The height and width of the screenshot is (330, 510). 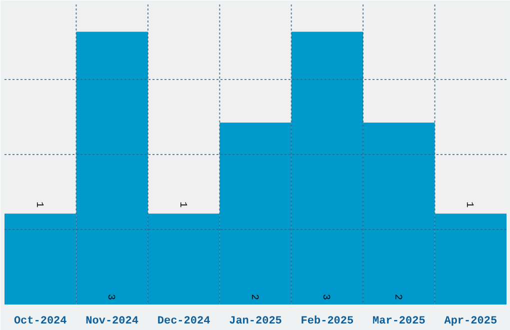 What do you see at coordinates (41, 322) in the screenshot?
I see `x-tick-label: Oct-2024` at bounding box center [41, 322].